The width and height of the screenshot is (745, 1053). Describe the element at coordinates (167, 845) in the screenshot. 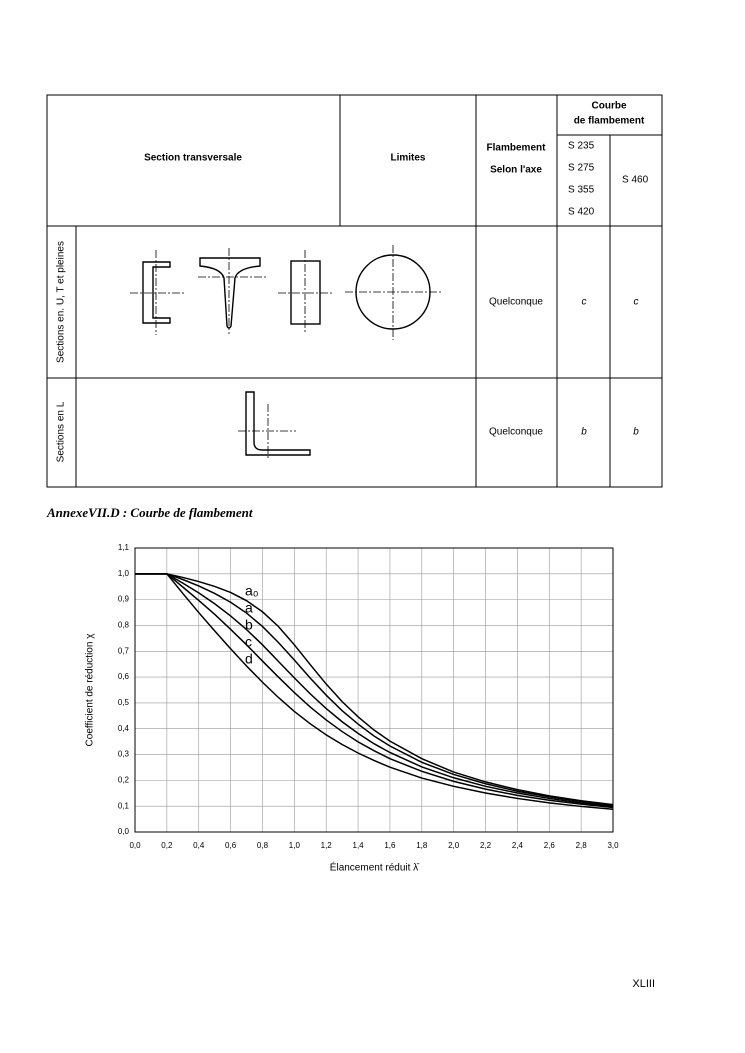

I see `x-tick-label: 0,2` at that location.